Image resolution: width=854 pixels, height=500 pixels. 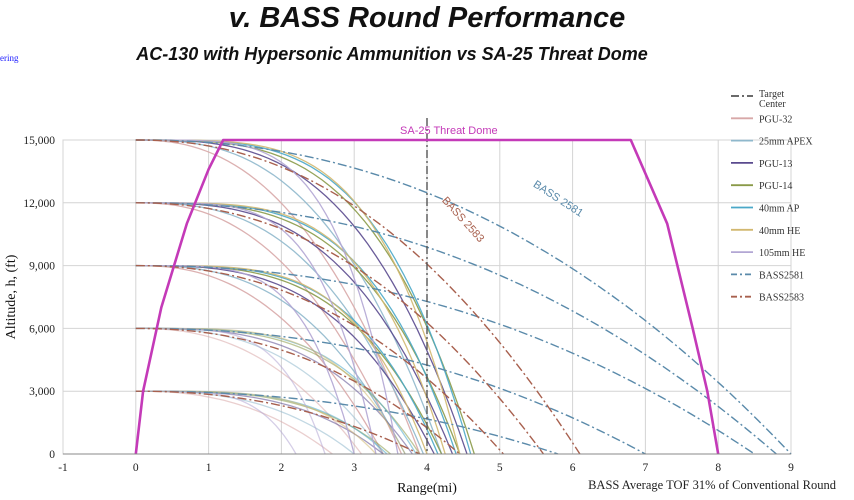 What do you see at coordinates (781, 275) in the screenshot?
I see `legend-label: BASS2581` at bounding box center [781, 275].